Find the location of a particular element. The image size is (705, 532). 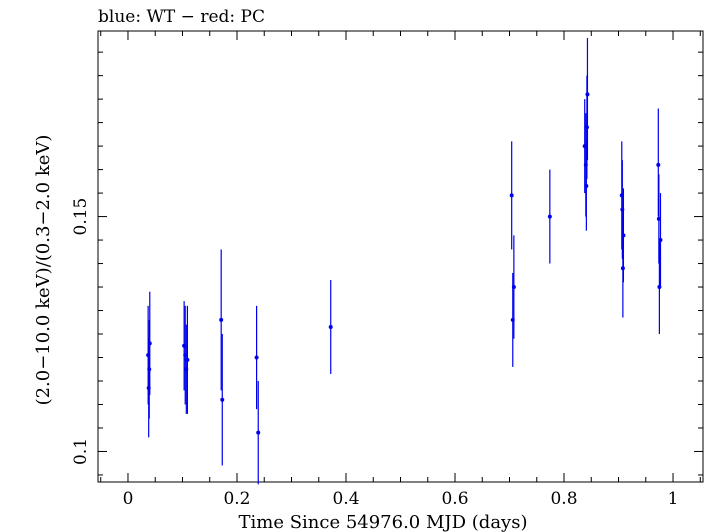

x-tick-label: 0.2 is located at coordinates (236, 499).